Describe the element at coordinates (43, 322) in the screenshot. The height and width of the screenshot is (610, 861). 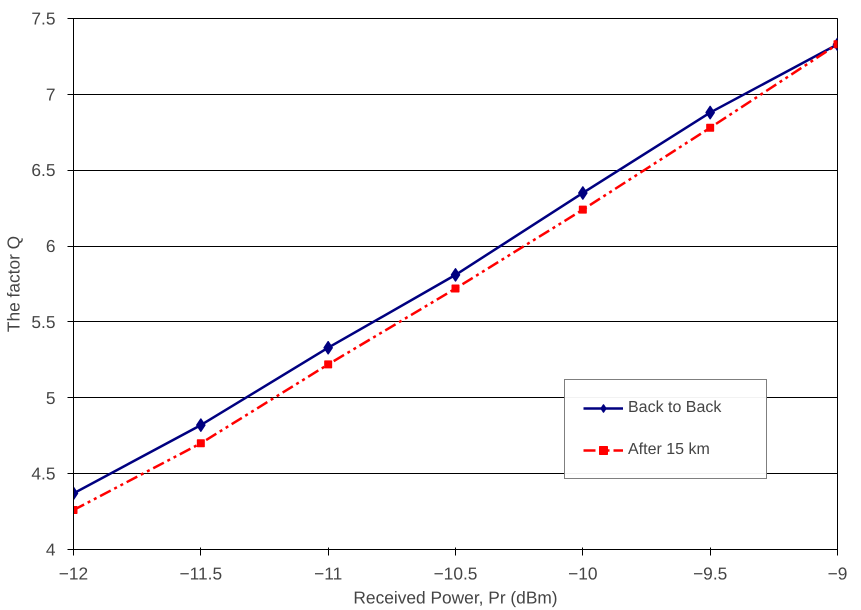
I see `y-tick-label: 5.5` at that location.